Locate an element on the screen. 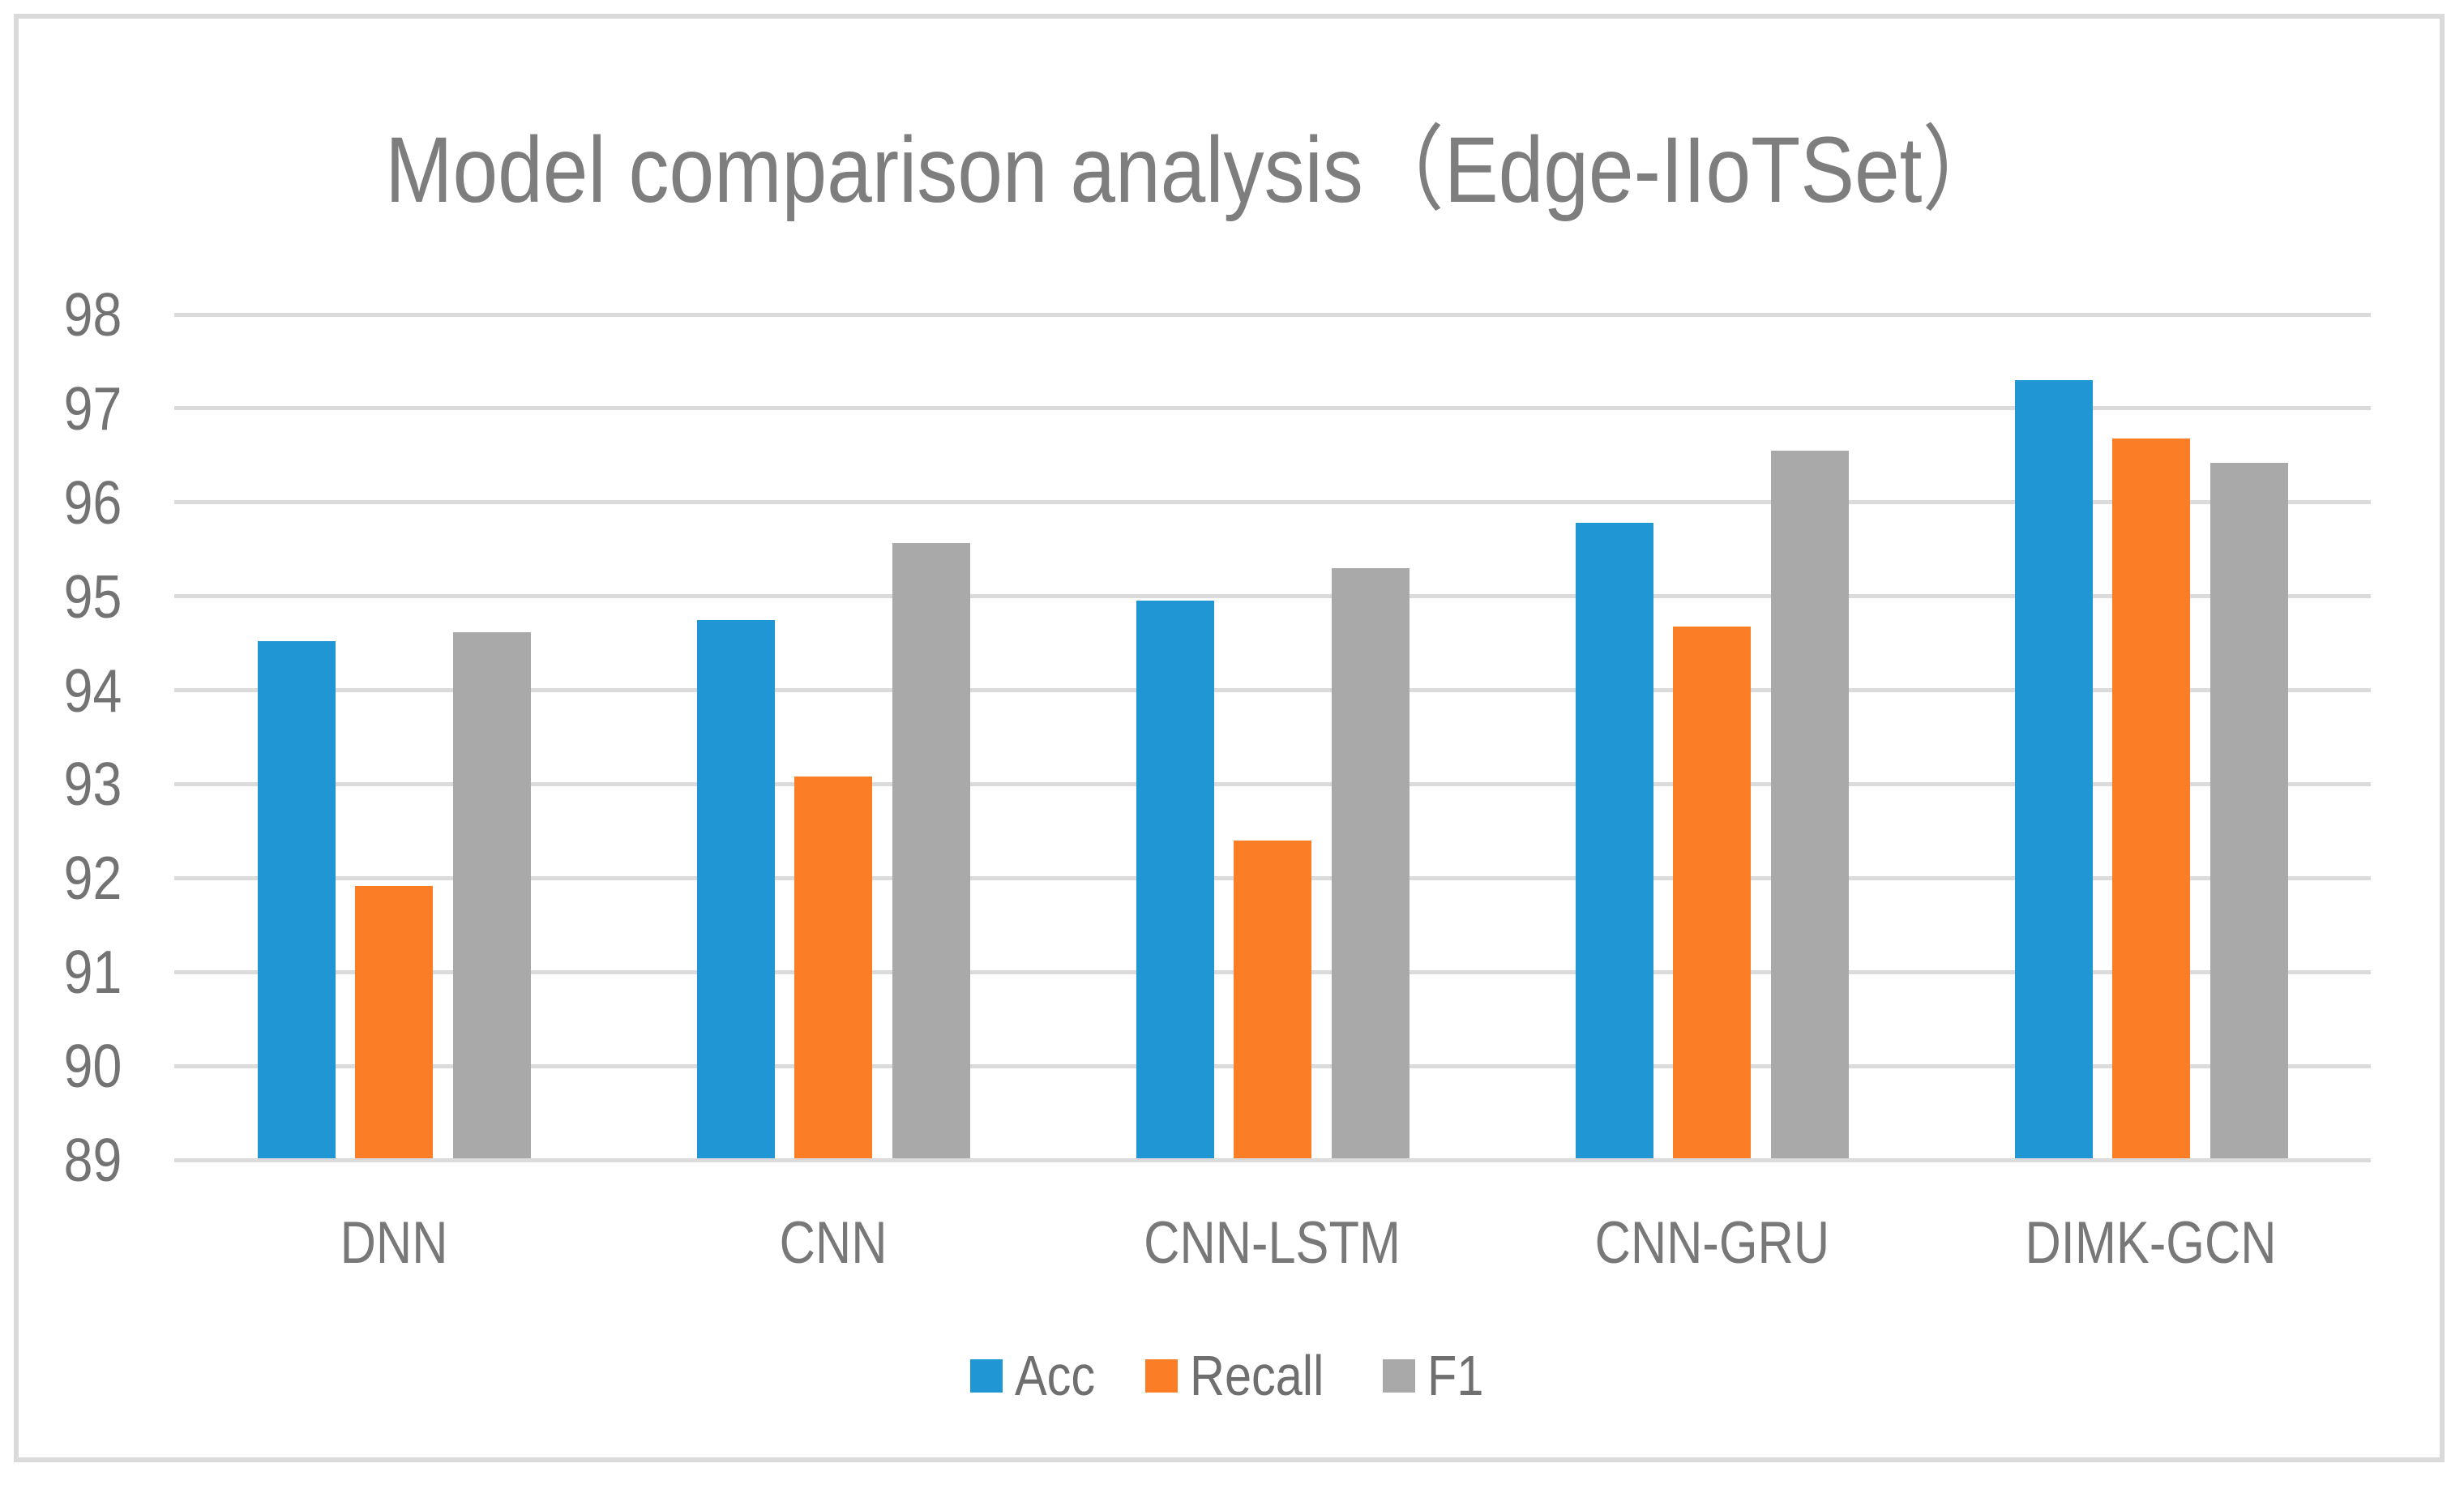 Image resolution: width=2464 pixels, height=1489 pixels. bar-acc-cnn-gru is located at coordinates (1614, 840).